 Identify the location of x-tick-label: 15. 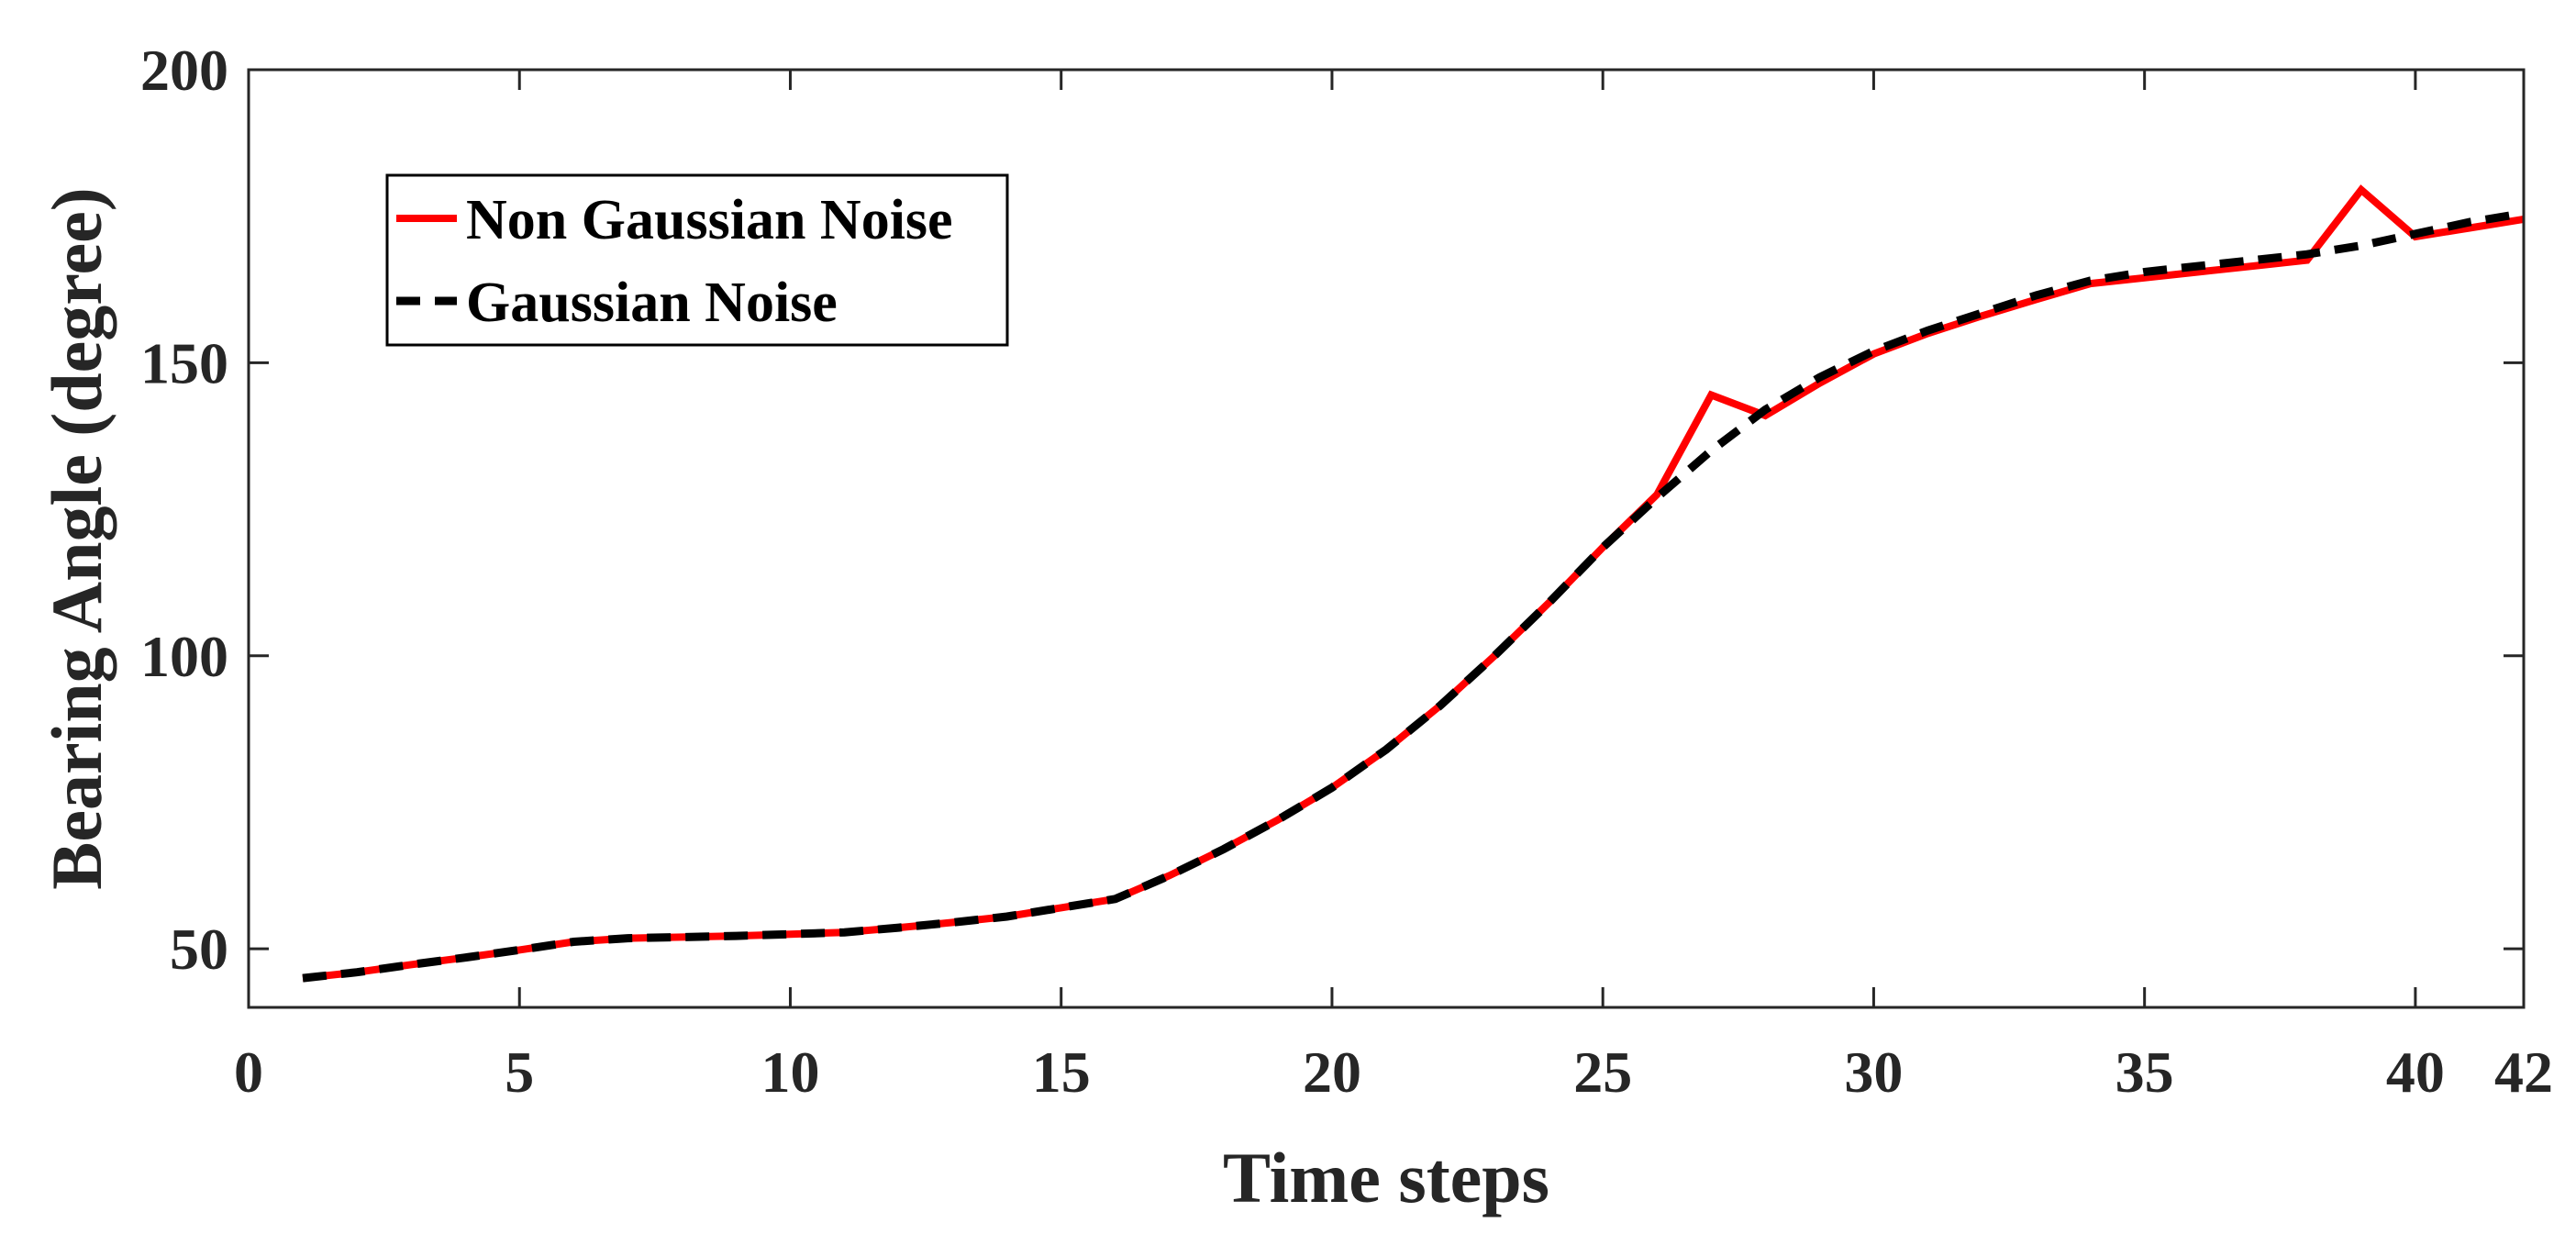
(1061, 1072).